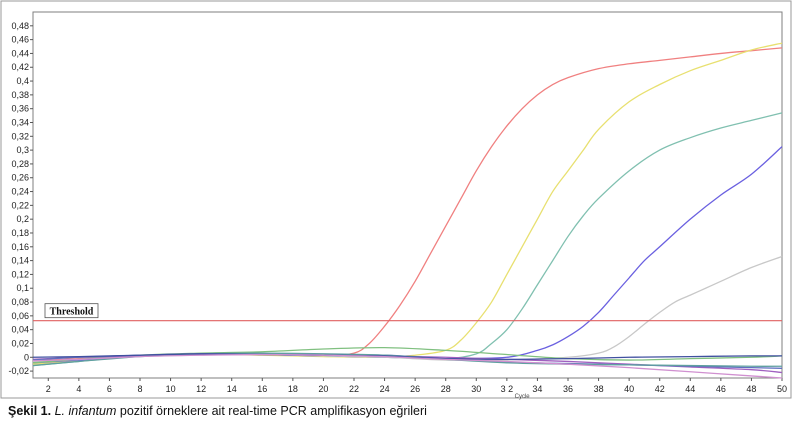 This screenshot has width=793, height=431. Describe the element at coordinates (20, 302) in the screenshot. I see `y-tick-label: 0,08` at that location.